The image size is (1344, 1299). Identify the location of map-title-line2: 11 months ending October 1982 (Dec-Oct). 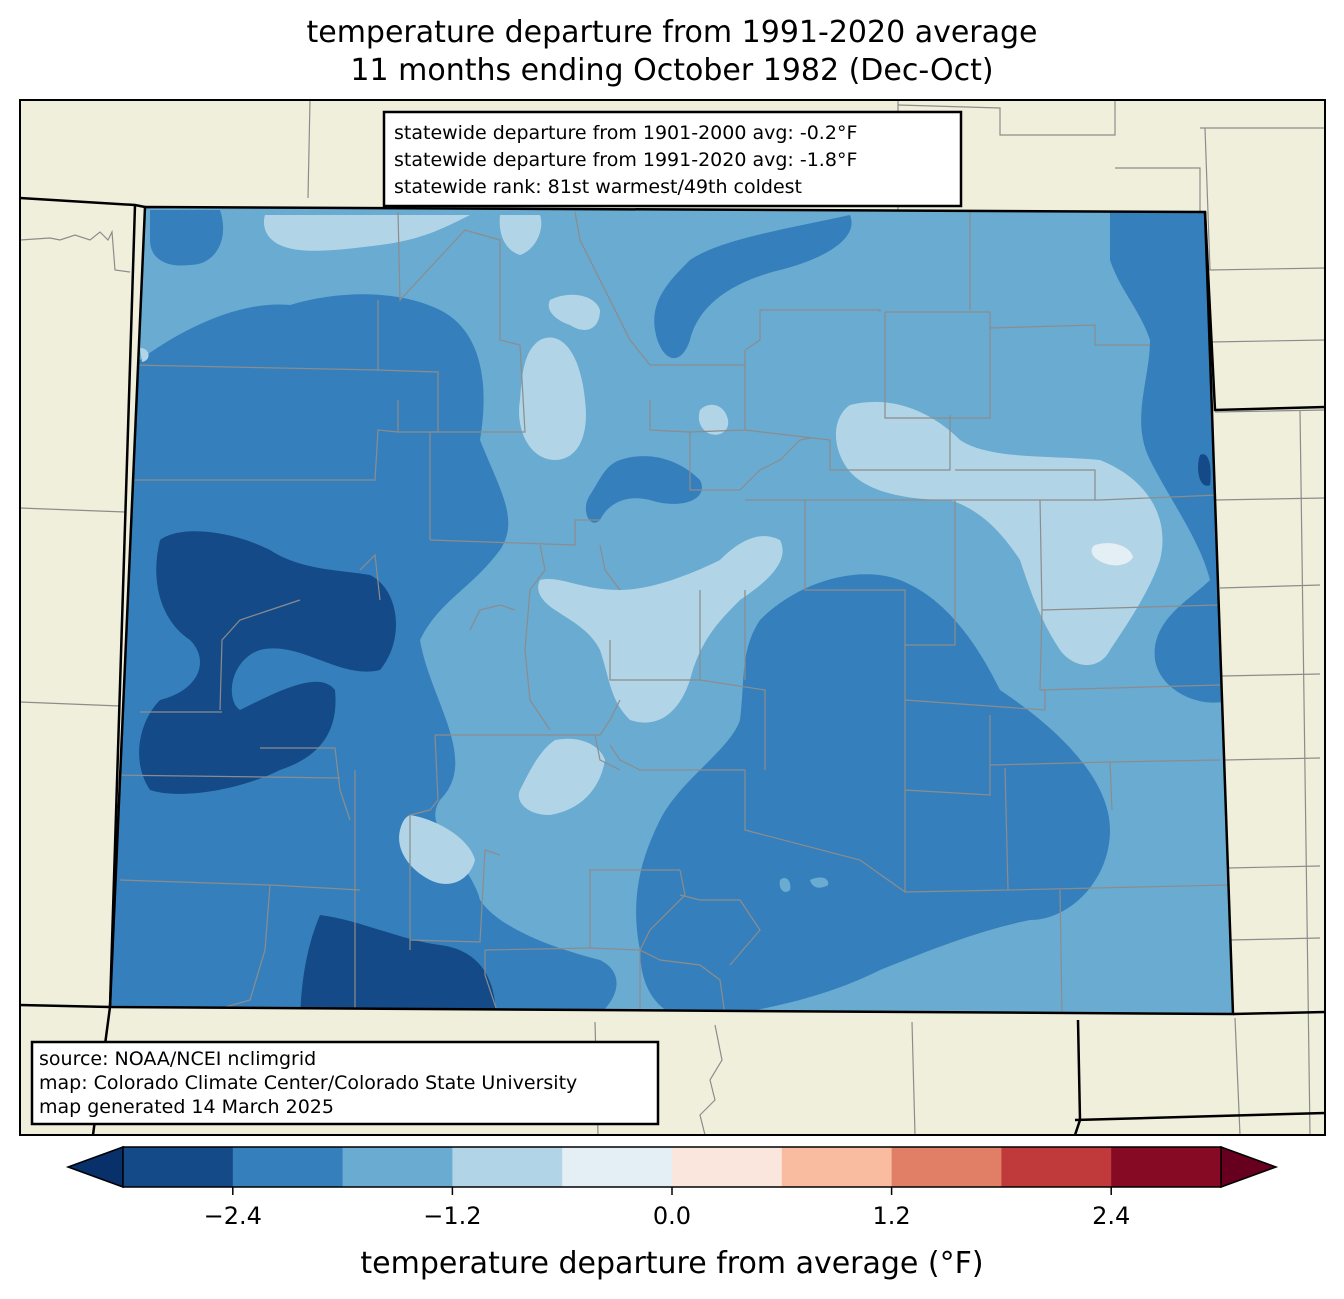
(672, 70).